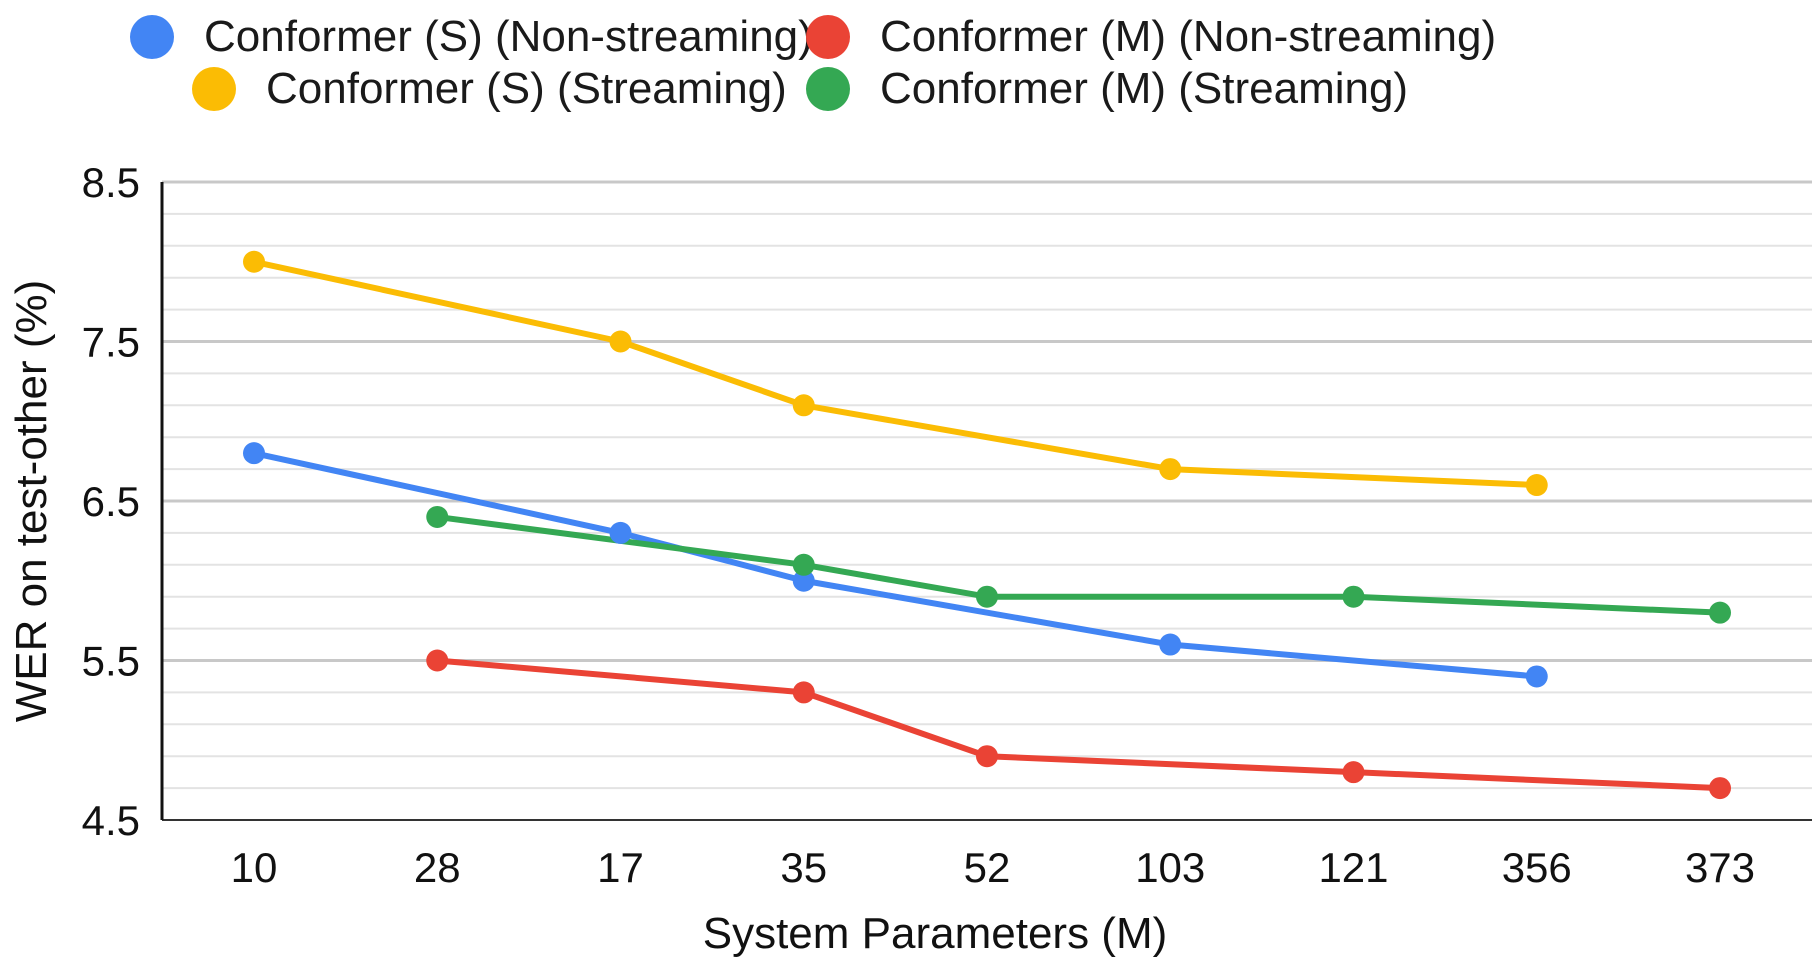 Image resolution: width=1816 pixels, height=960 pixels. What do you see at coordinates (620, 867) in the screenshot?
I see `x-tick-label: 17` at bounding box center [620, 867].